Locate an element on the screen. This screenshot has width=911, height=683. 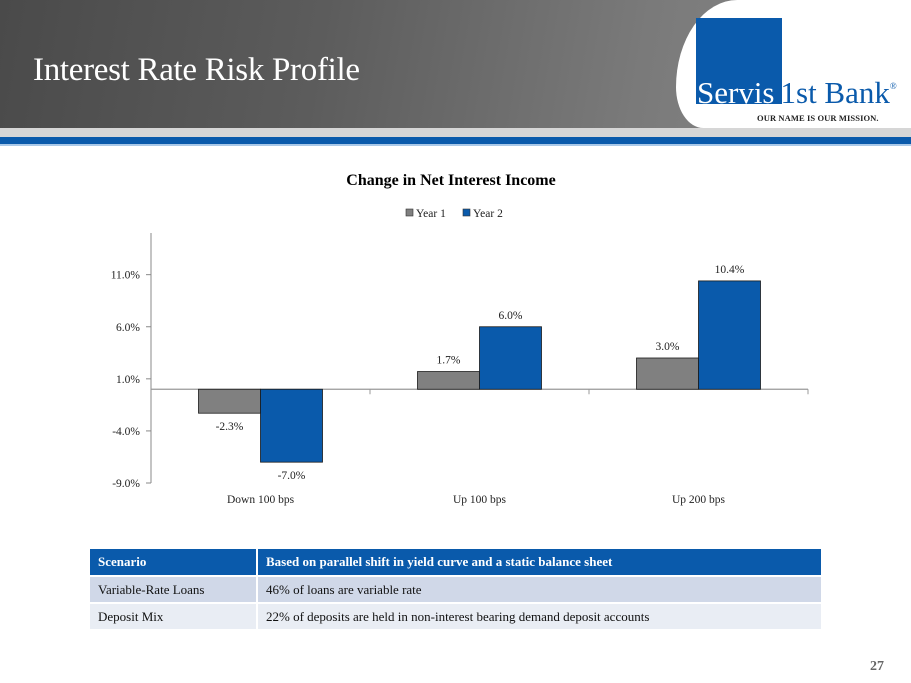
table-cell-label: Variable-Rate Loans is located at coordinates (174, 588).